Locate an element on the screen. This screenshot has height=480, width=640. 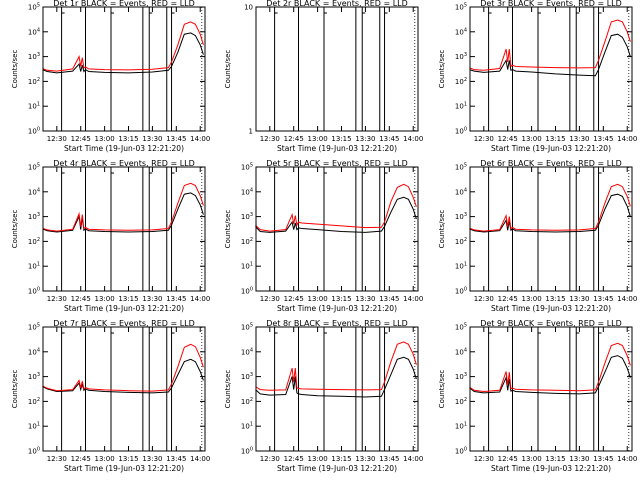
panel-title: Det 2r BLACK = Events, RED = LLD is located at coordinates (337, 4).